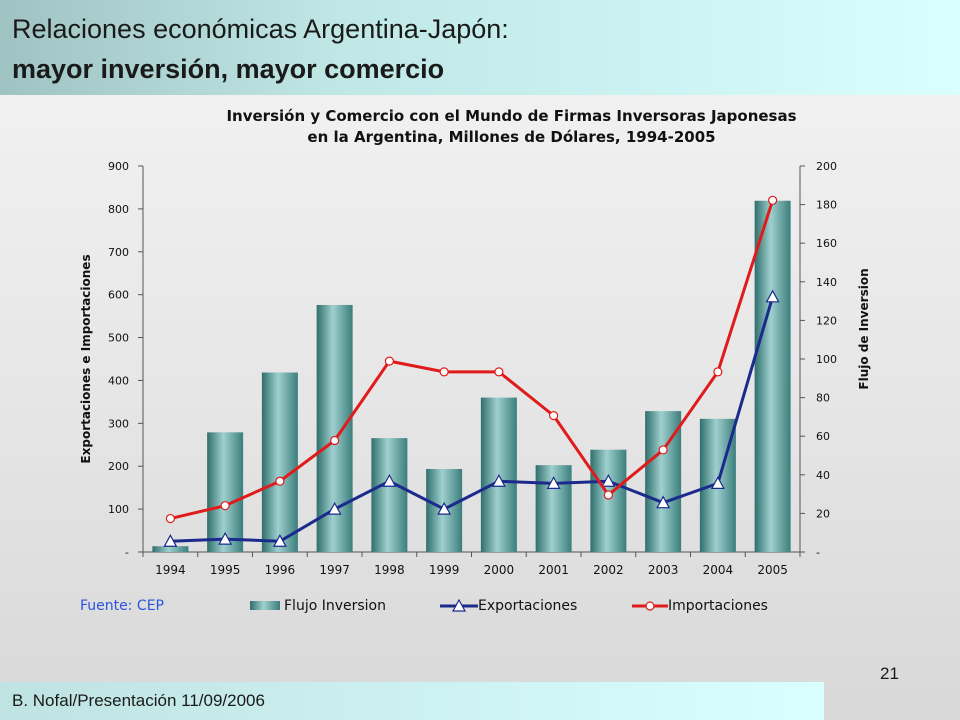  Describe the element at coordinates (459, 605) in the screenshot. I see `legend-marker-exportaciones` at that location.